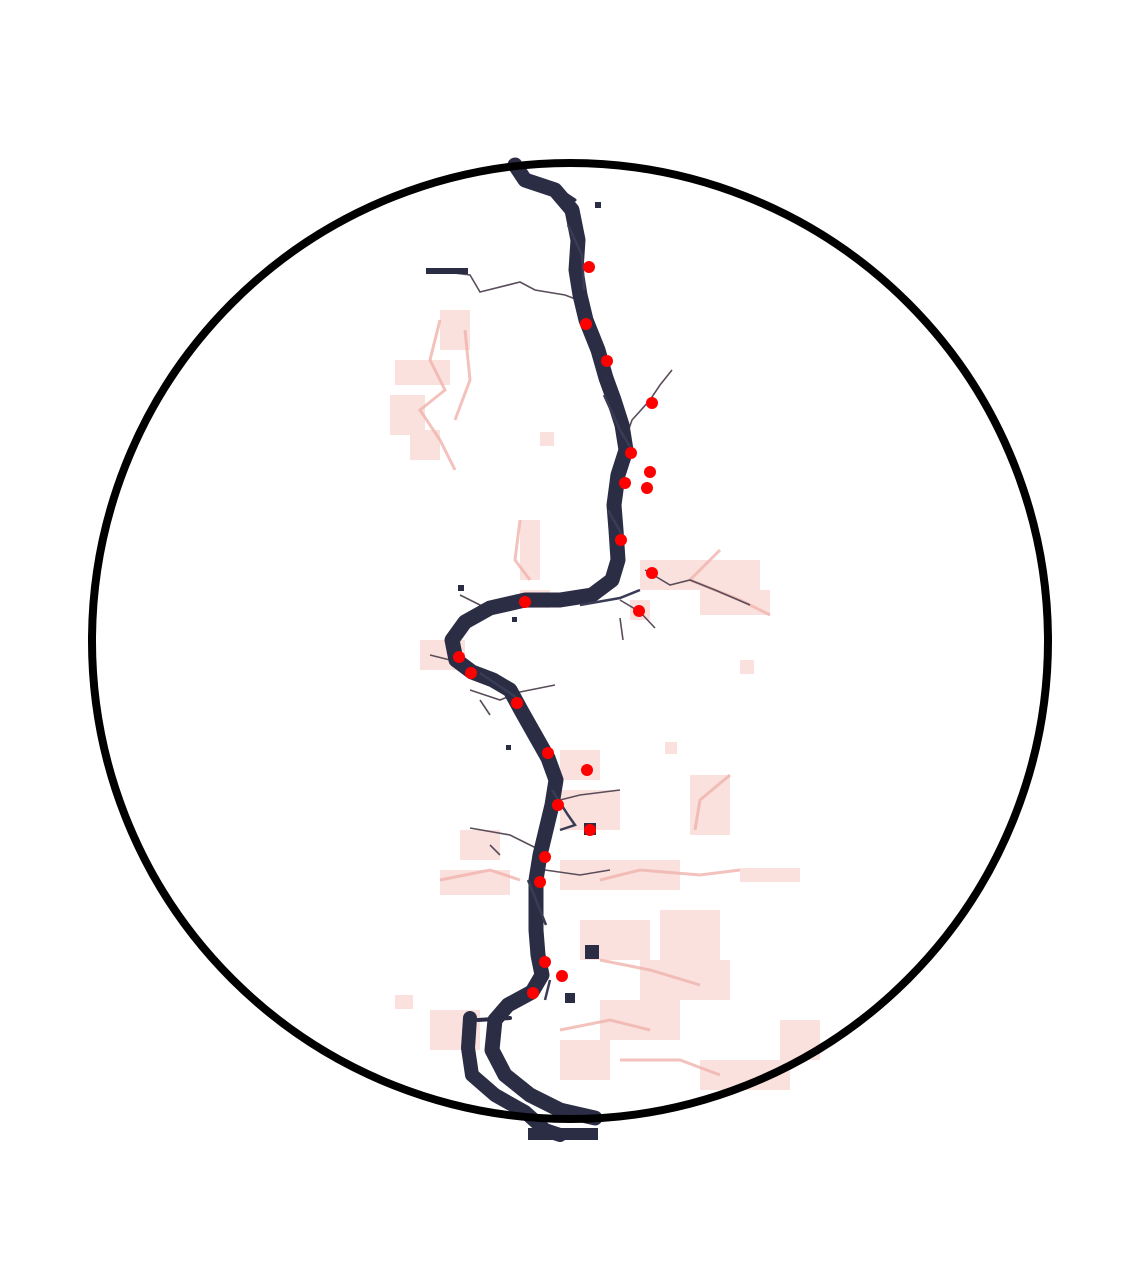 The image size is (1125, 1282). I want to click on main-river, so click(539, 649).